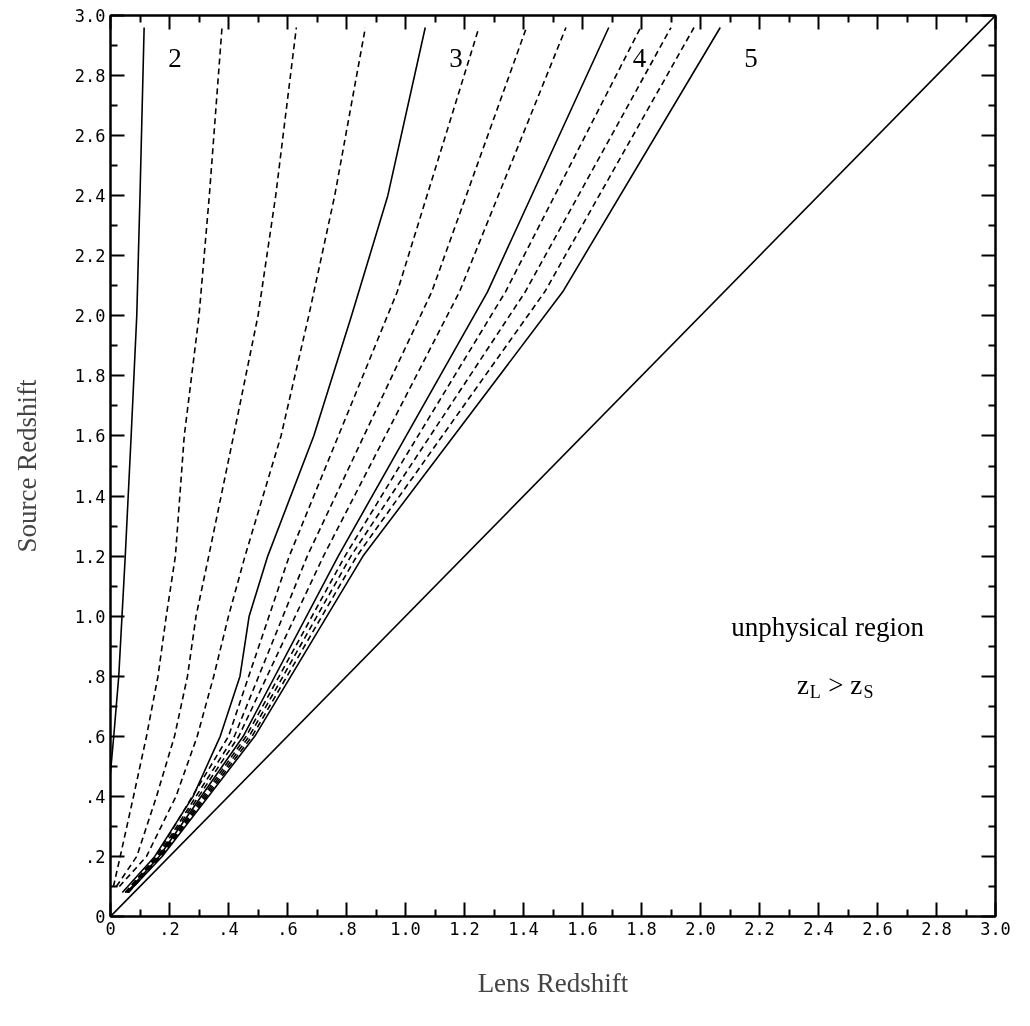  I want to click on x-tick-label: 2.0, so click(700, 928).